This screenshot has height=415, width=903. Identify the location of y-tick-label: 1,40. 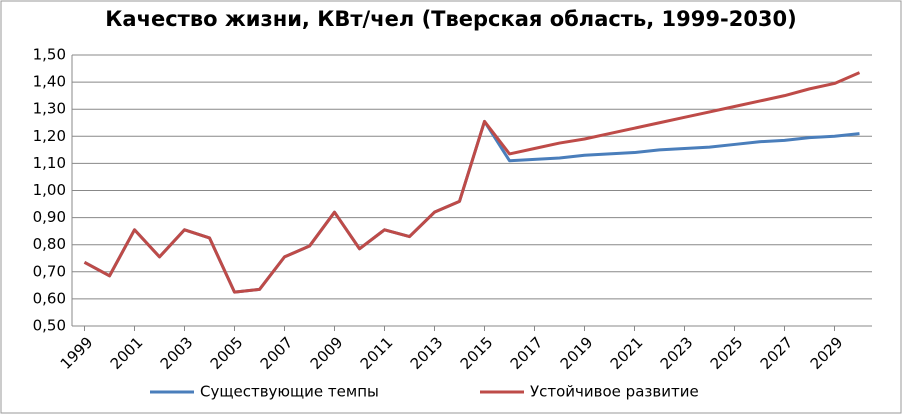
(49, 82).